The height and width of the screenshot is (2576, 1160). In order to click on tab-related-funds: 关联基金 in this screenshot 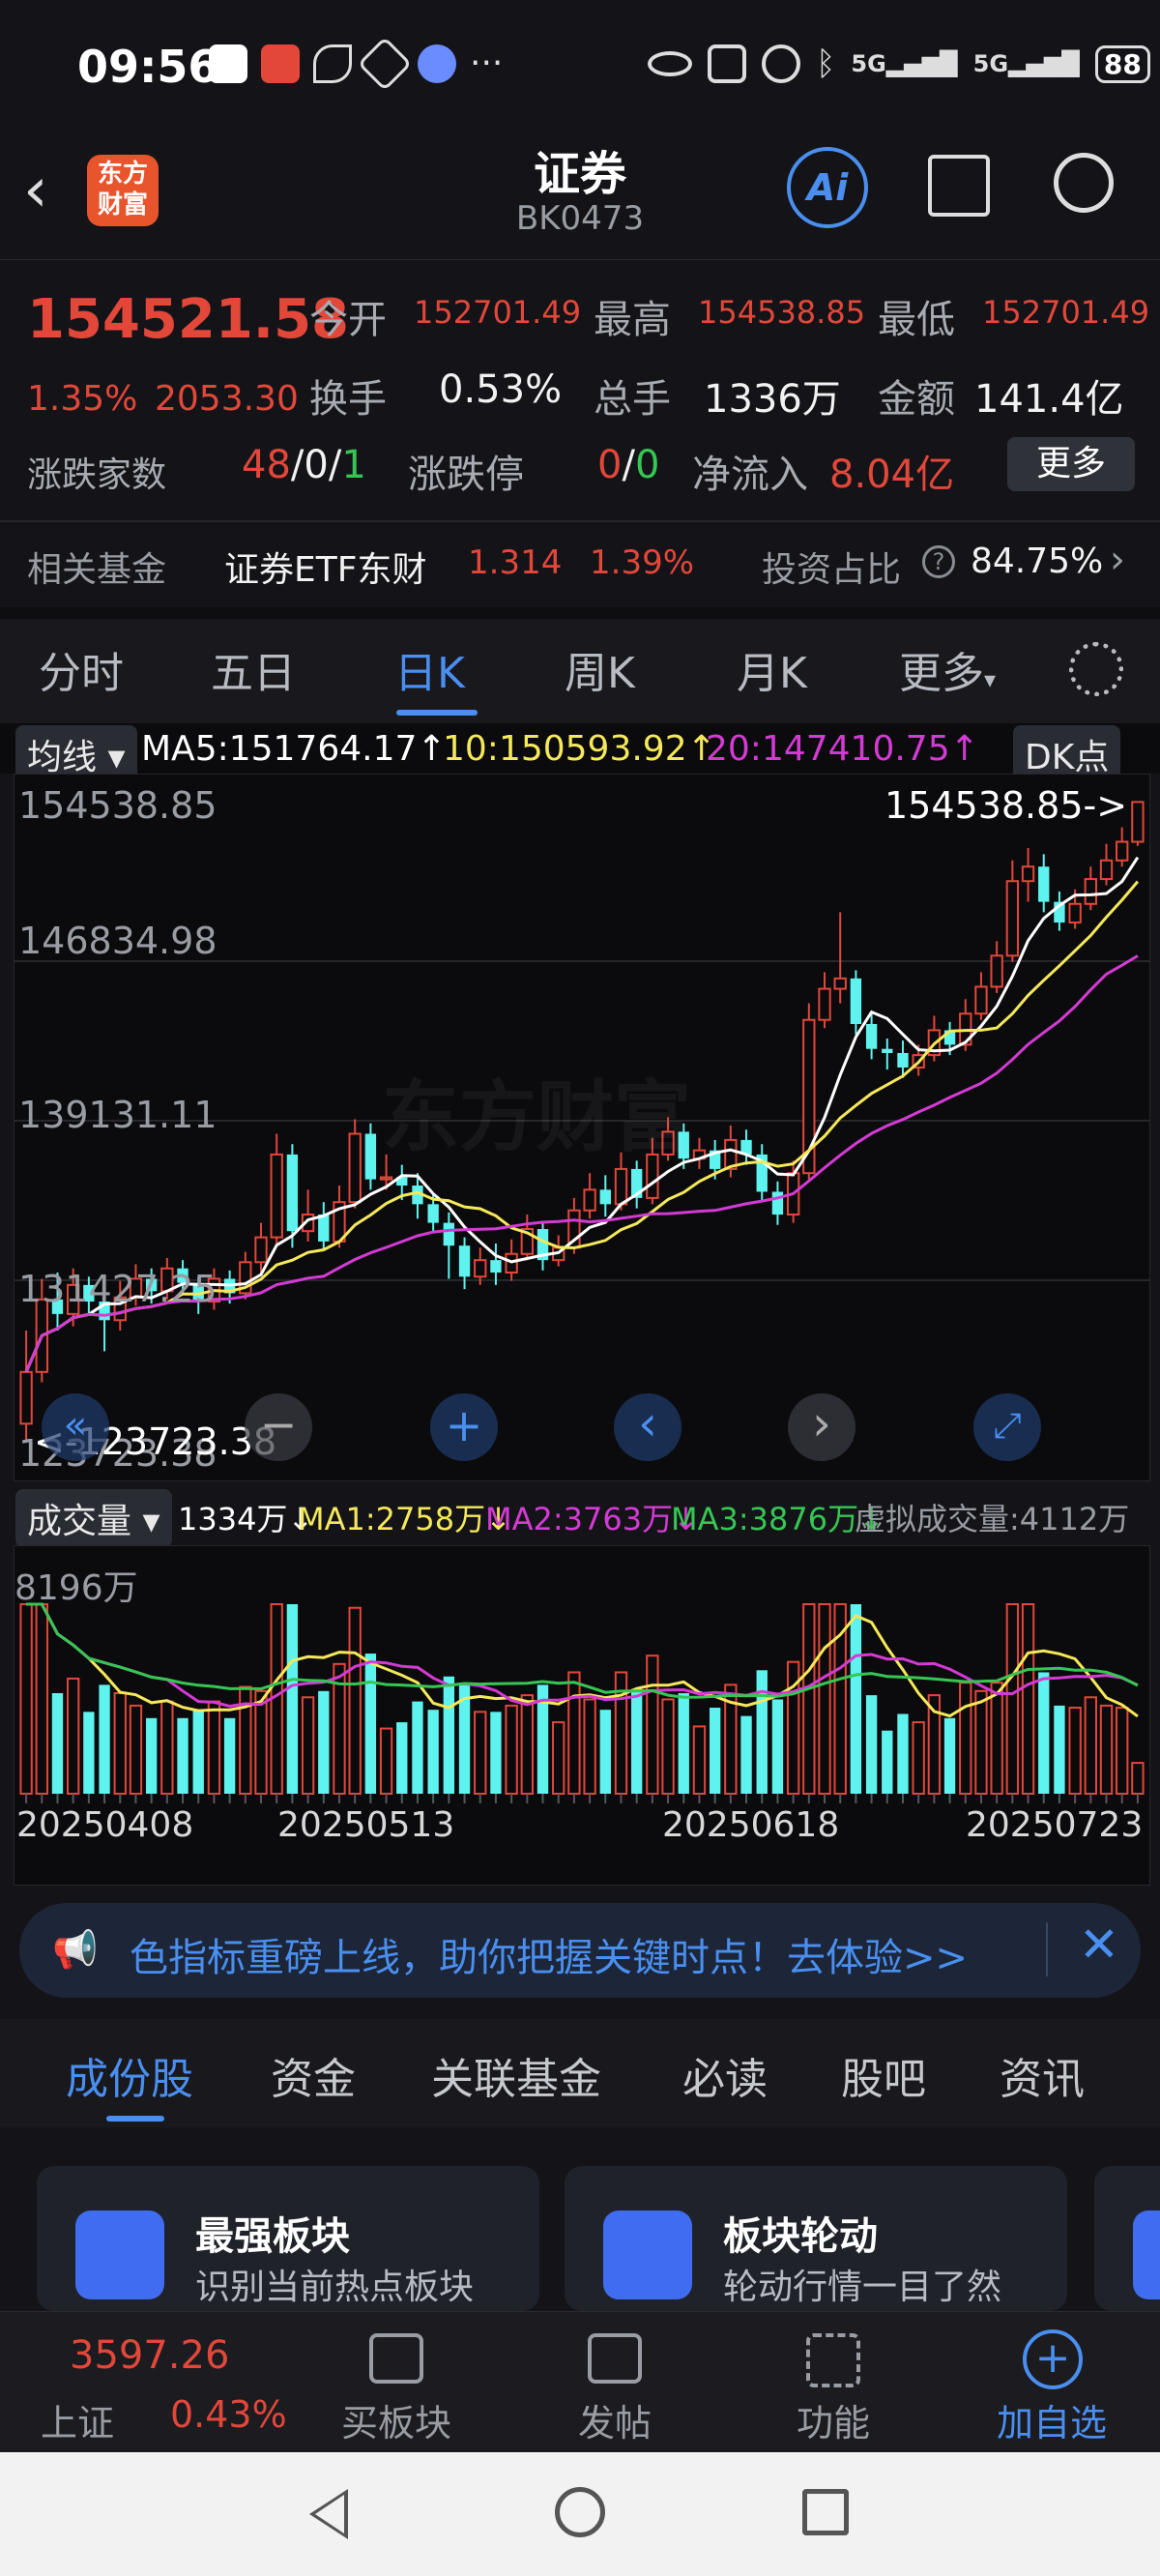, I will do `click(516, 2079)`.